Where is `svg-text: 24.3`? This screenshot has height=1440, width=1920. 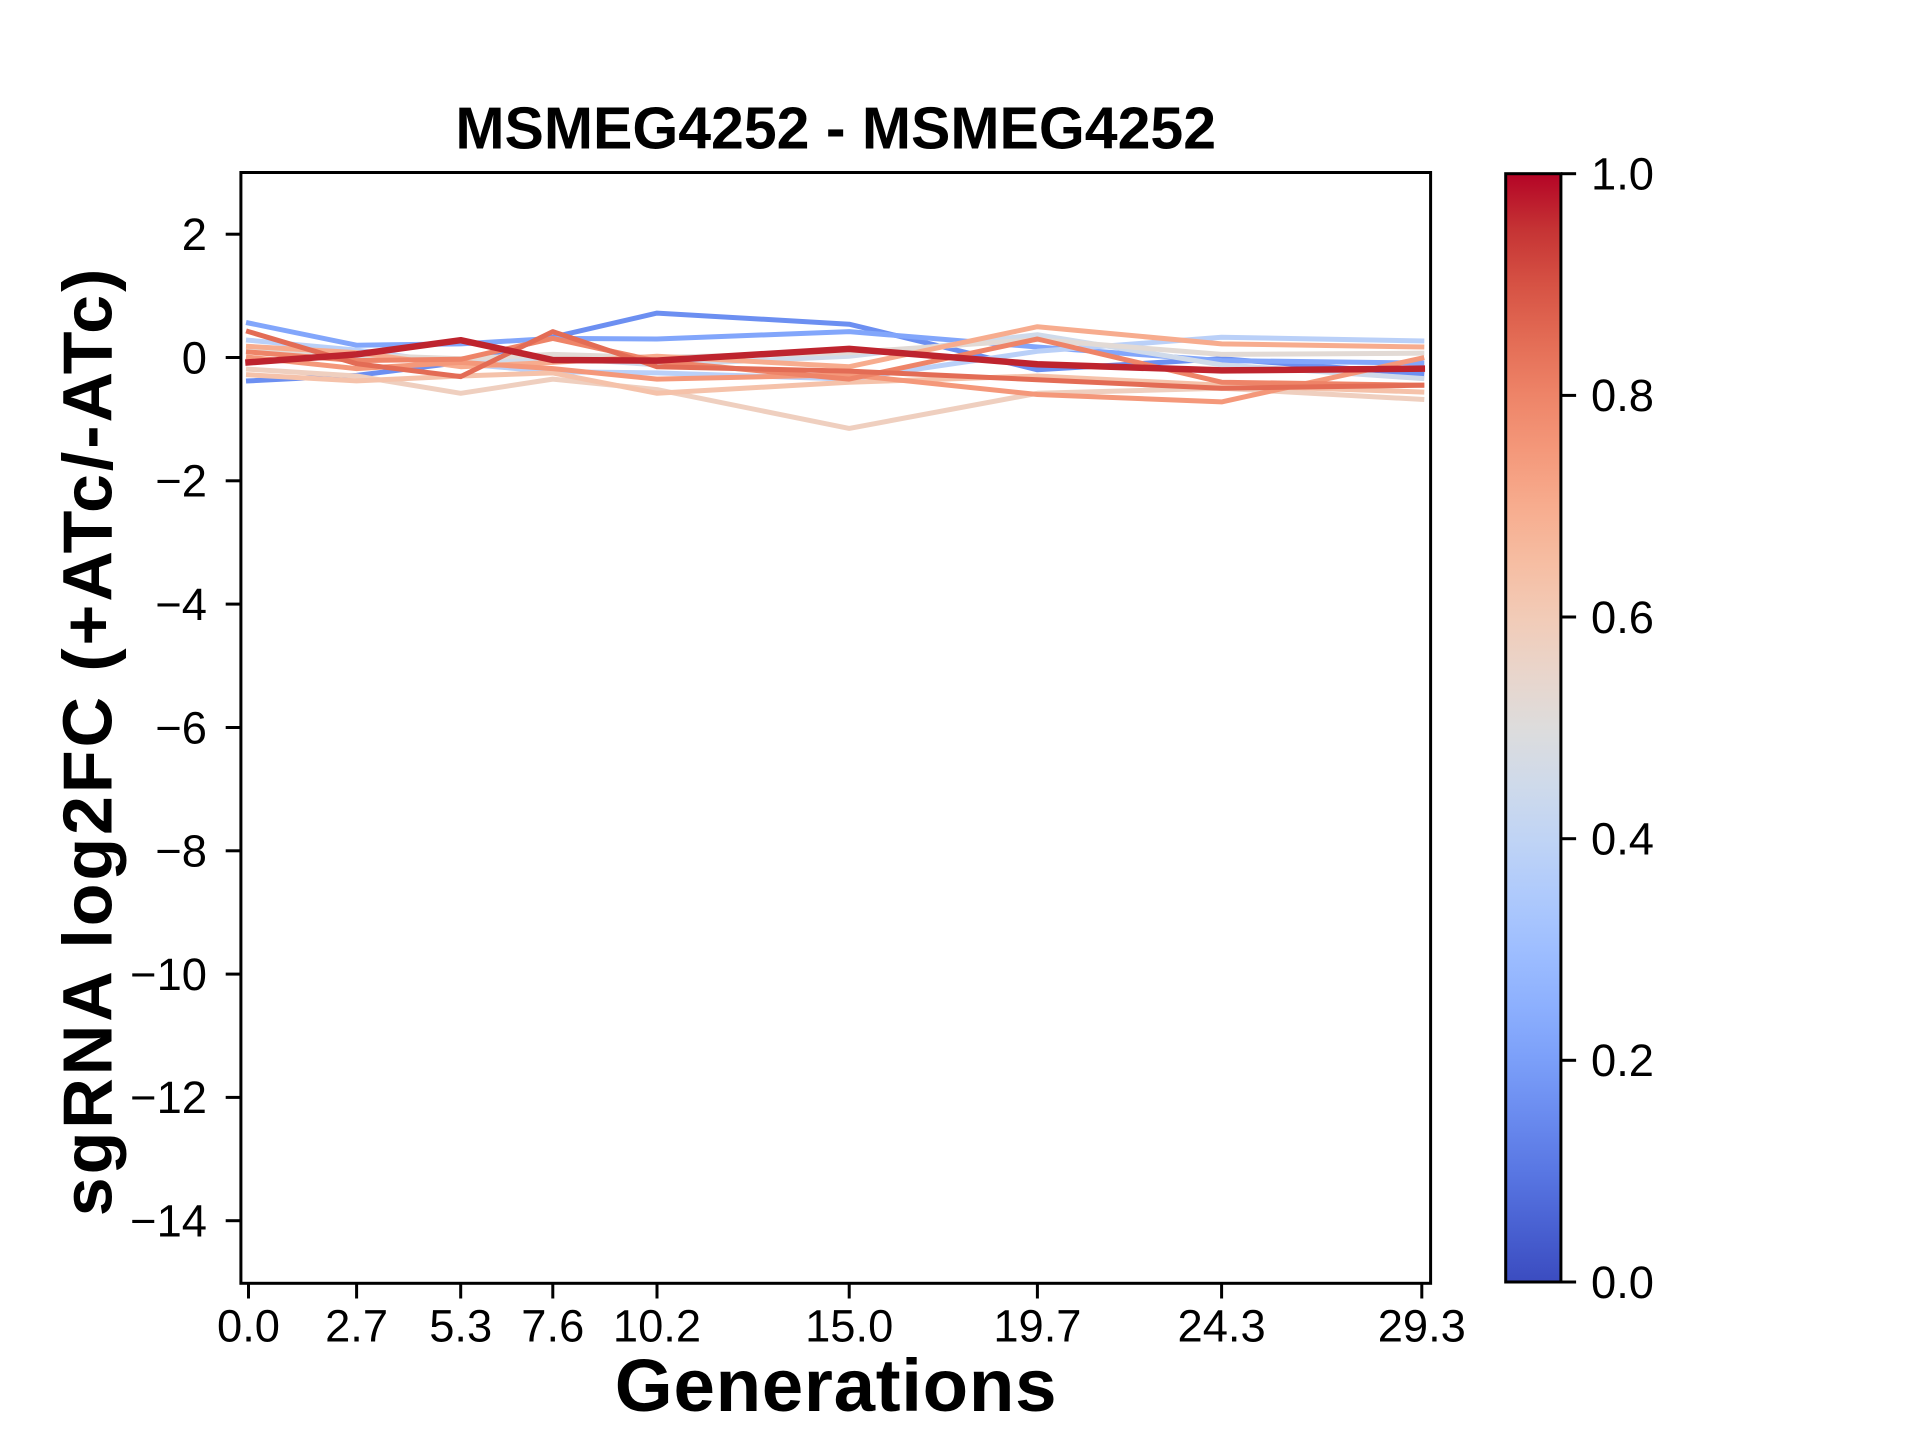 svg-text: 24.3 is located at coordinates (1222, 1326).